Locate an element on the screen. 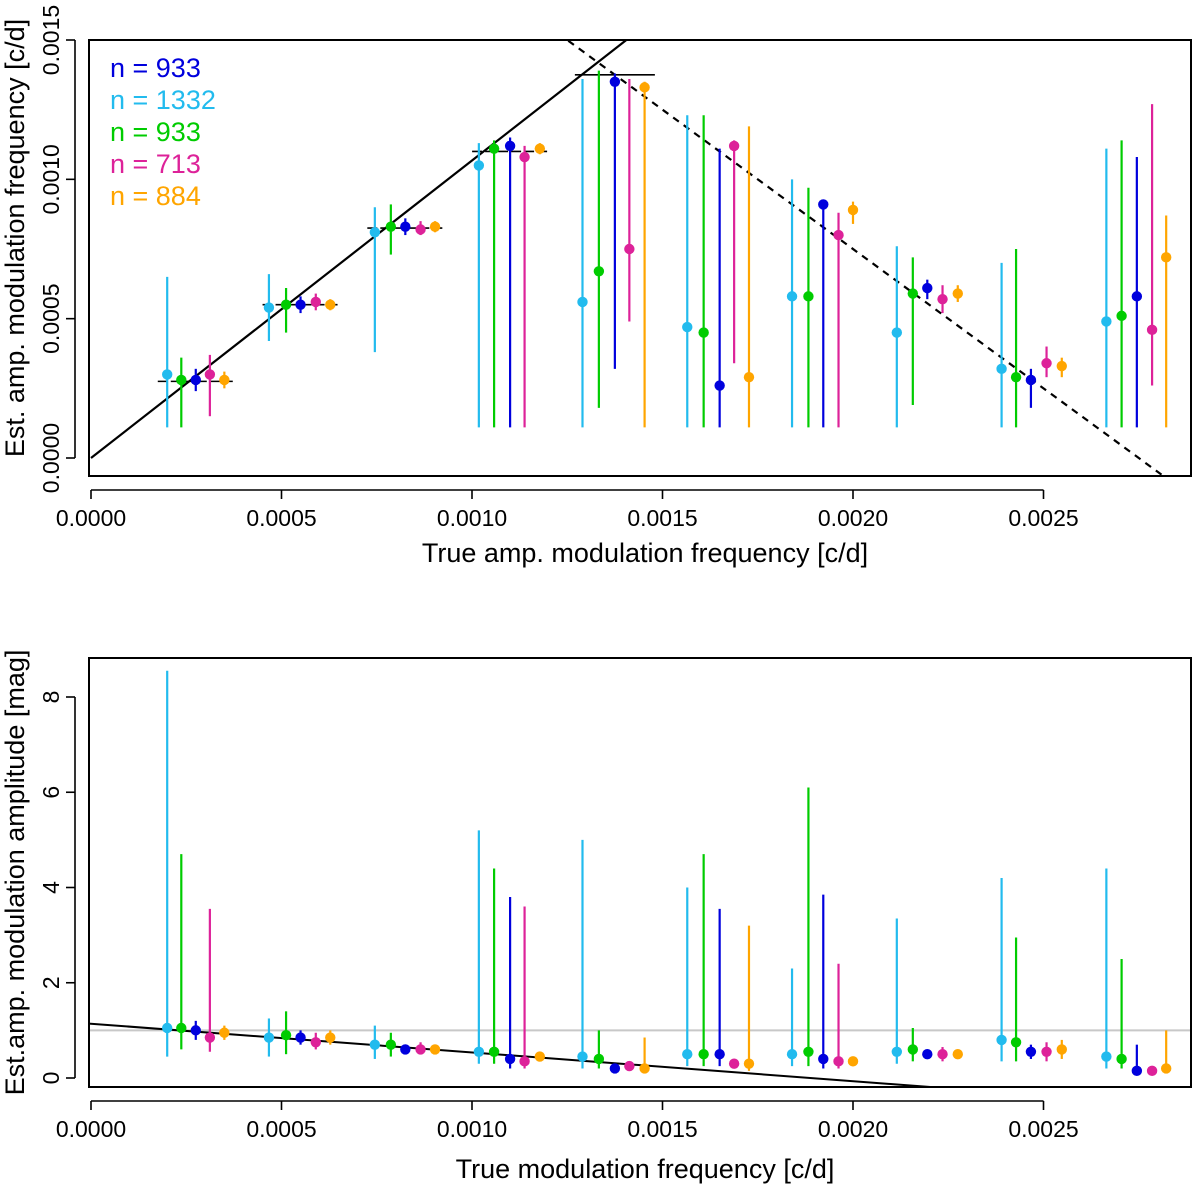 This screenshot has height=1185, width=1200. legend-entry: n = 713 is located at coordinates (155, 164).